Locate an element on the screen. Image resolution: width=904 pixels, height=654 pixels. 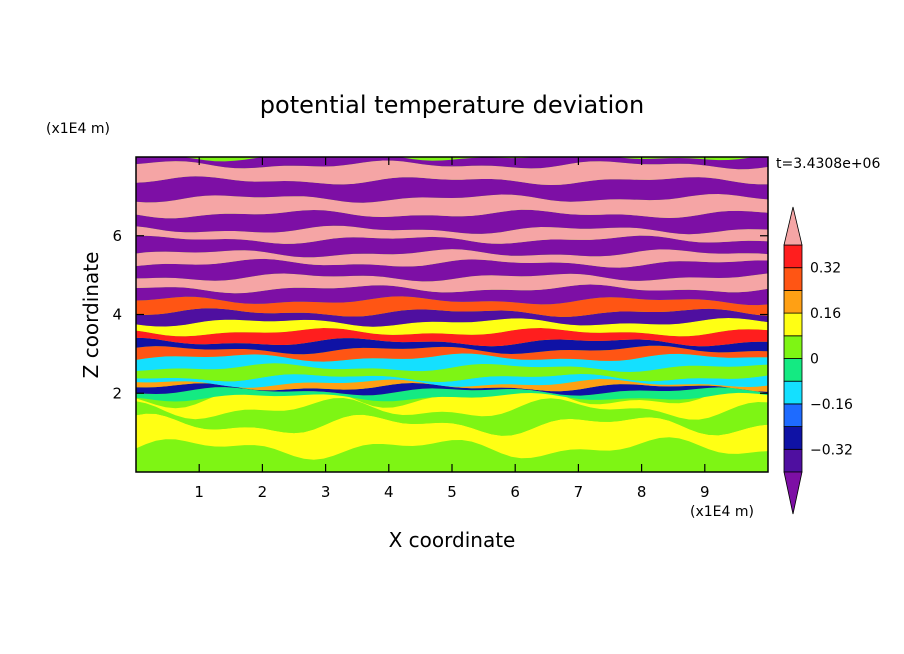
x-tick-label: 9 is located at coordinates (705, 492).